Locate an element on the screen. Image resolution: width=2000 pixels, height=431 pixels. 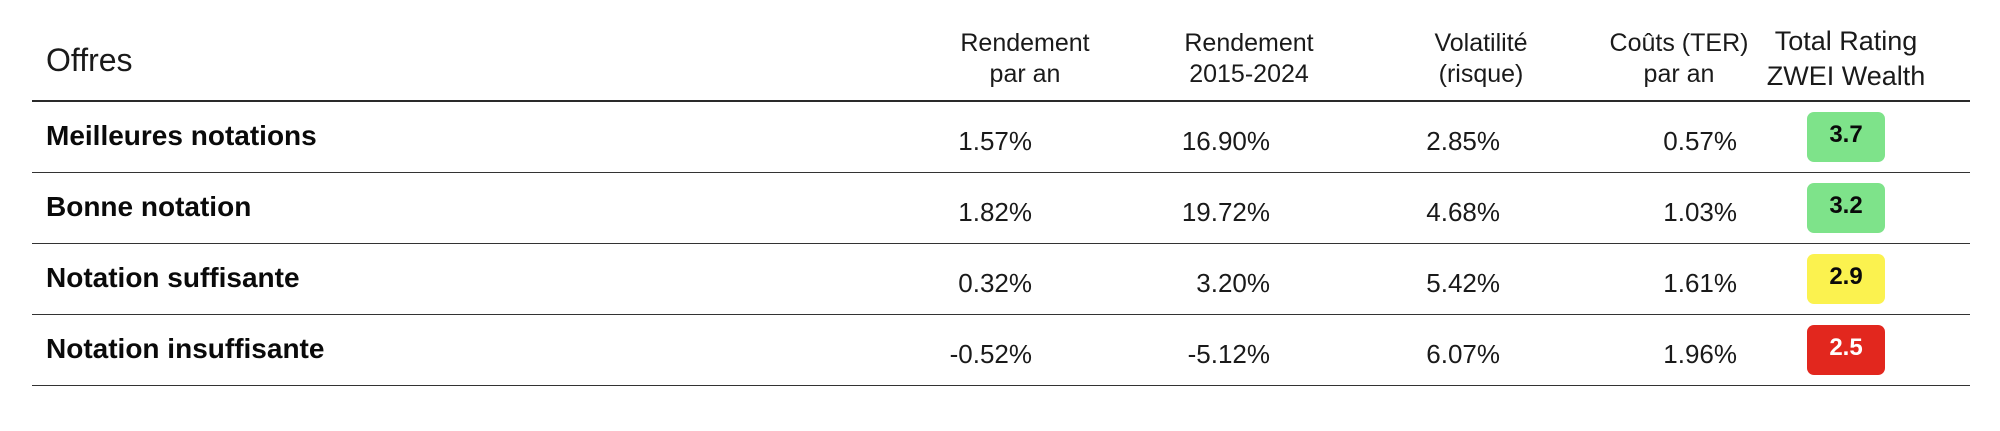
offers-column-header: Offres is located at coordinates (89, 60).